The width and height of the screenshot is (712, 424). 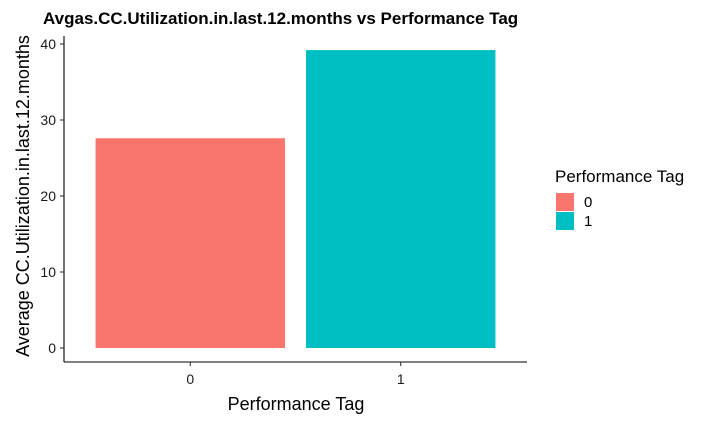 What do you see at coordinates (190, 379) in the screenshot?
I see `x-tick-label: 0` at bounding box center [190, 379].